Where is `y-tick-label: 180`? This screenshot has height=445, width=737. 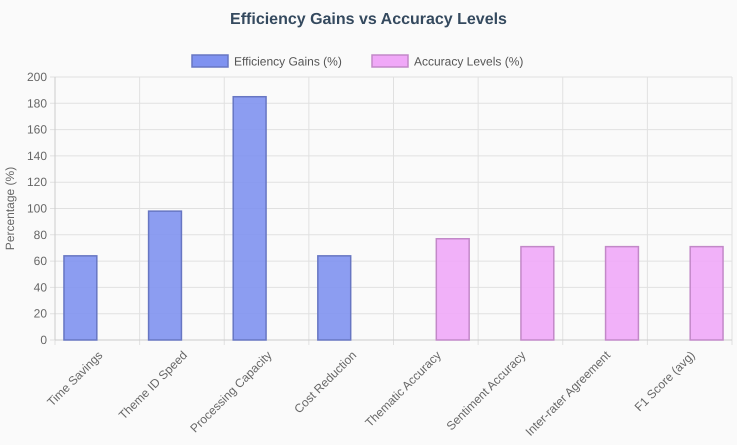 y-tick-label: 180 is located at coordinates (37, 103).